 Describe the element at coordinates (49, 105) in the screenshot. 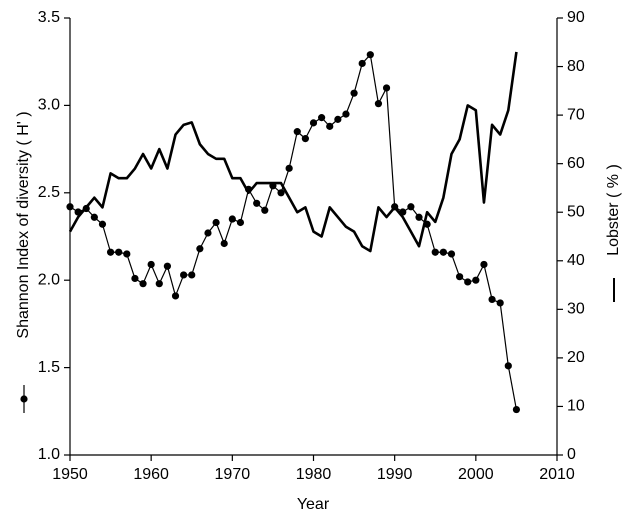

I see `y-tick-label: 3.0` at that location.